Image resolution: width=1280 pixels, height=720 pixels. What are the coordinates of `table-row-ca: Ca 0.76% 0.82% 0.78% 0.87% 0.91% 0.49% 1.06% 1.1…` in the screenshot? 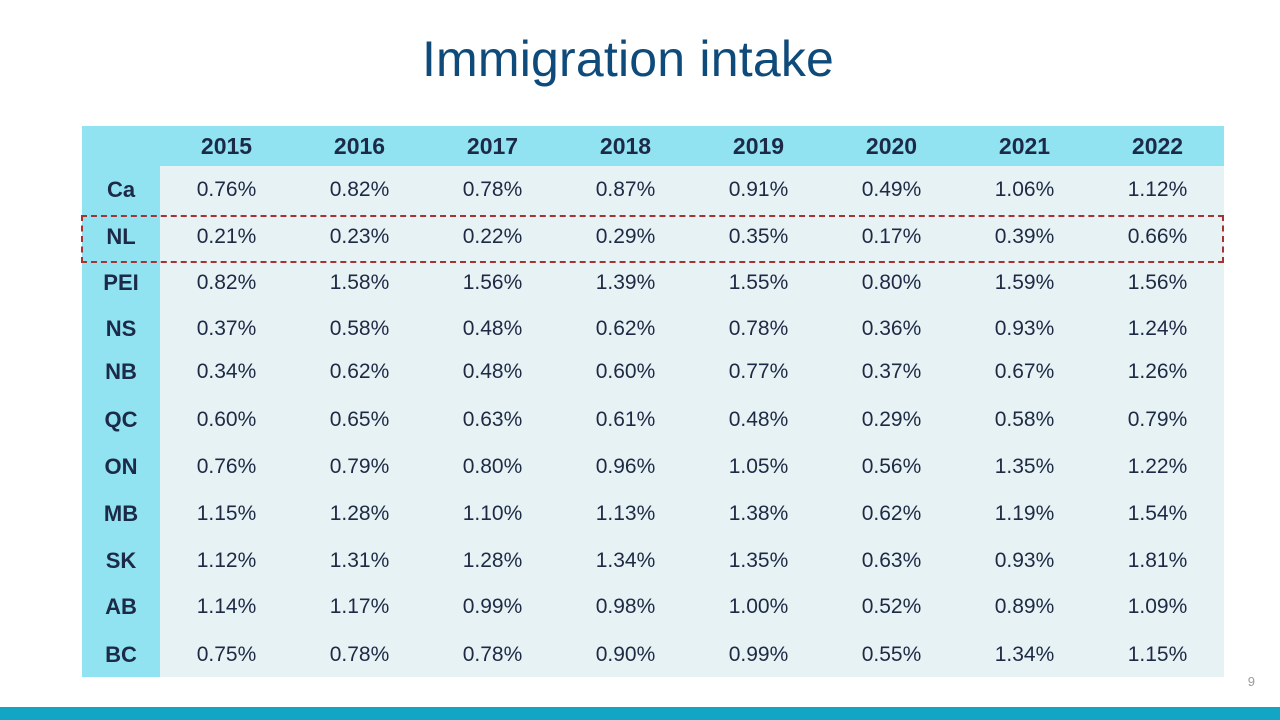 It's located at (653, 190).